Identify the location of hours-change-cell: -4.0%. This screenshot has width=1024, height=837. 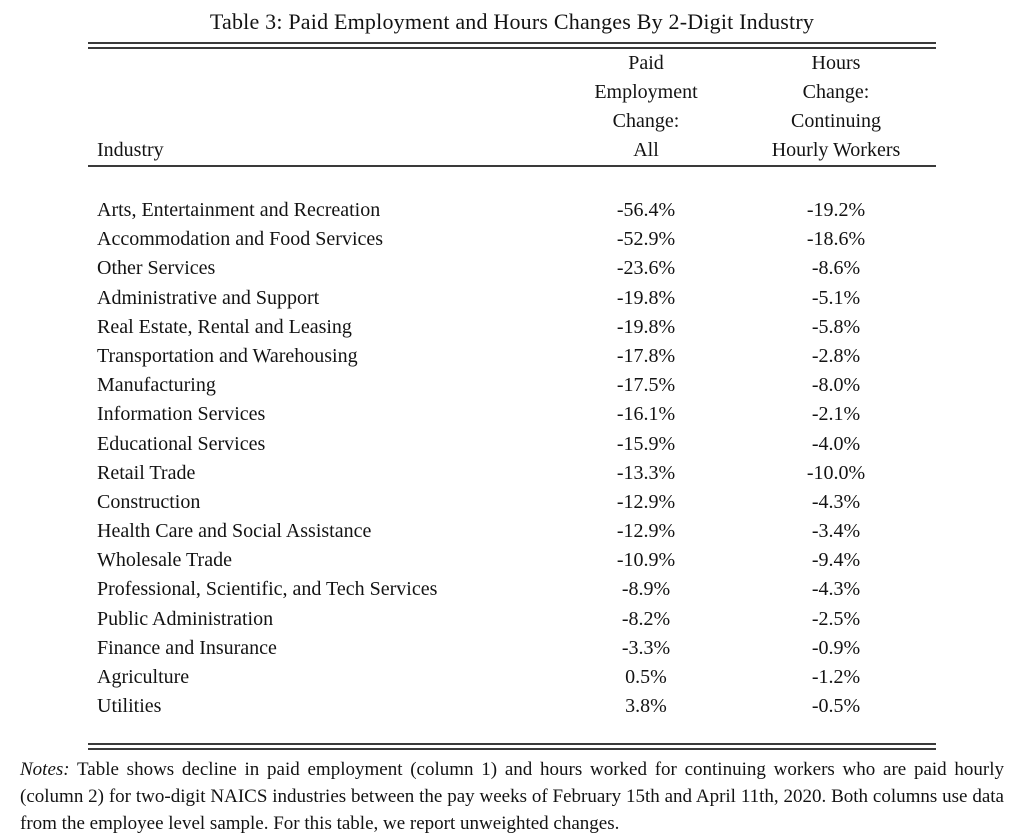
(836, 443).